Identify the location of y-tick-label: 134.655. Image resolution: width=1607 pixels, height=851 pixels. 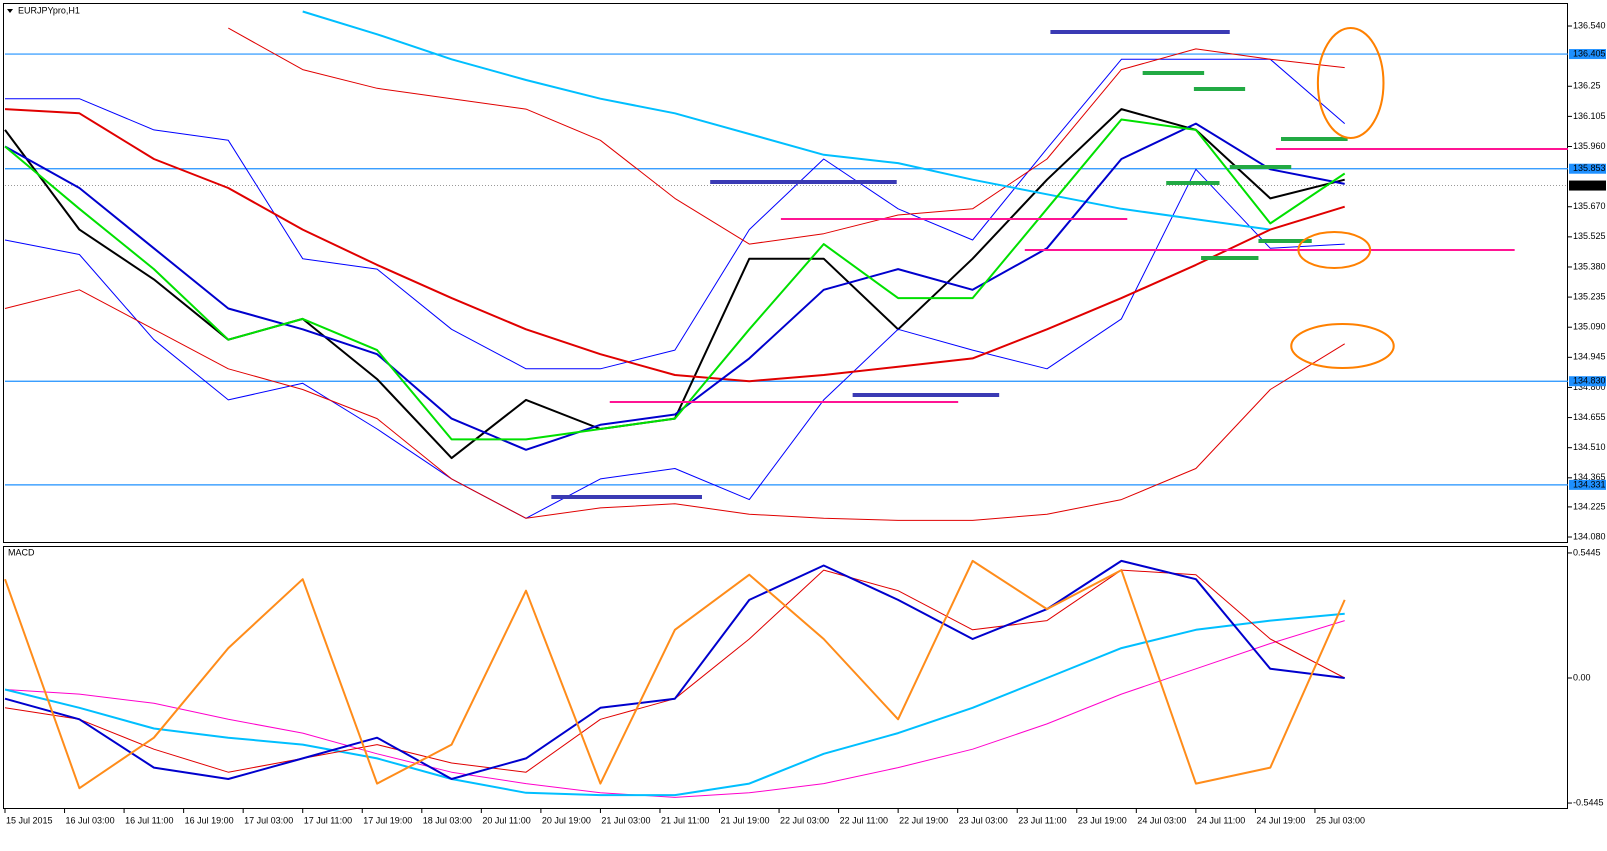
(1589, 417).